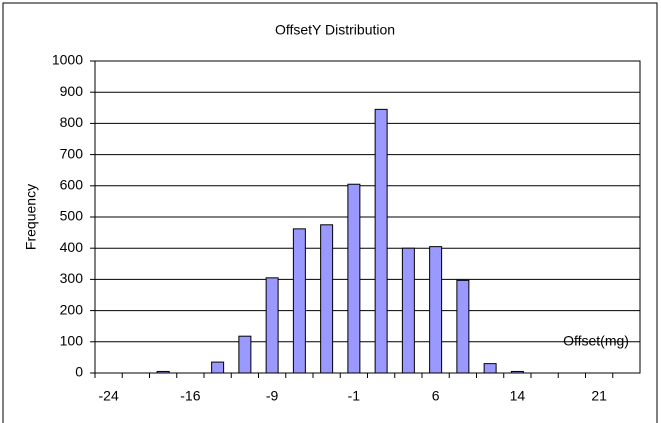  I want to click on y-tick-label: 500, so click(72, 216).